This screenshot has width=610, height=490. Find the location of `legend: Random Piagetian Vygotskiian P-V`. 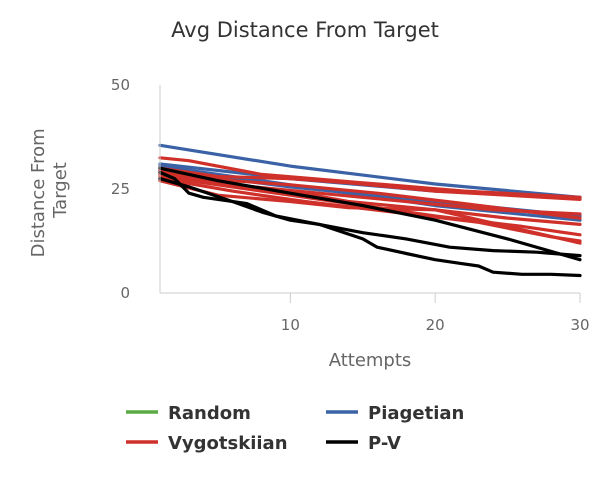

legend: Random Piagetian Vygotskiian P-V is located at coordinates (295, 428).